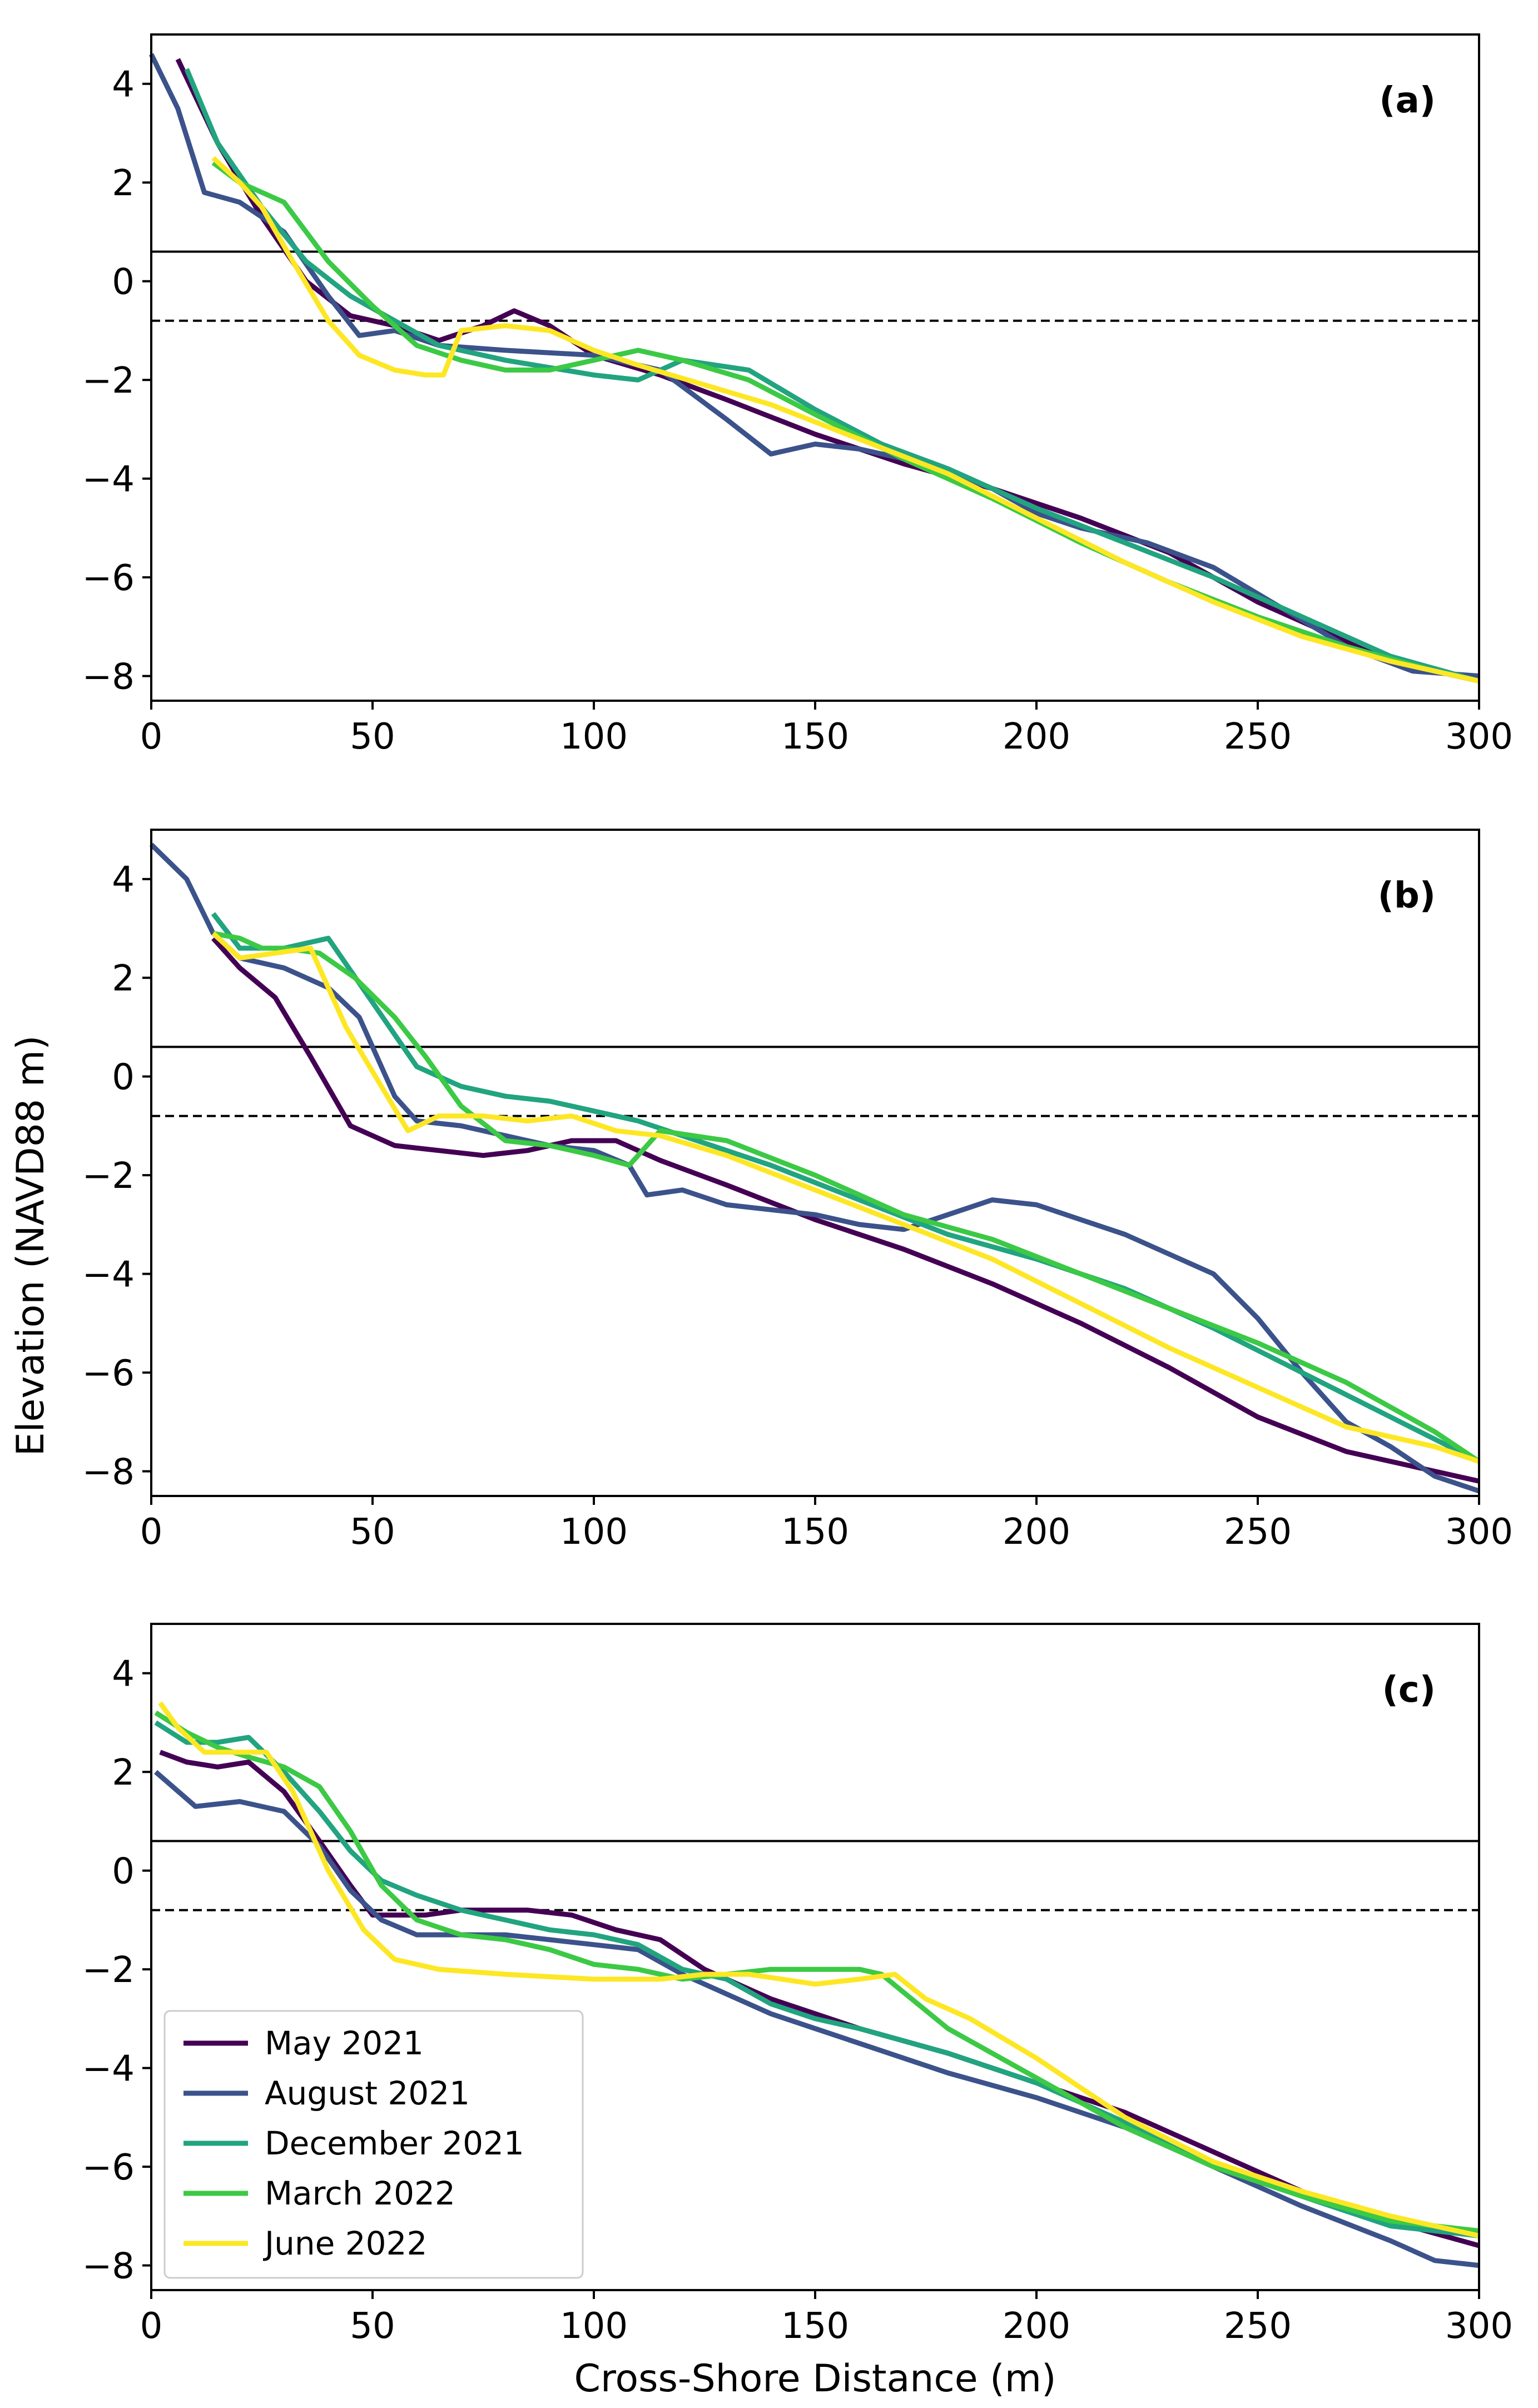 The width and height of the screenshot is (1538, 2408). What do you see at coordinates (1409, 1690) in the screenshot?
I see `panel-label: (c)` at bounding box center [1409, 1690].